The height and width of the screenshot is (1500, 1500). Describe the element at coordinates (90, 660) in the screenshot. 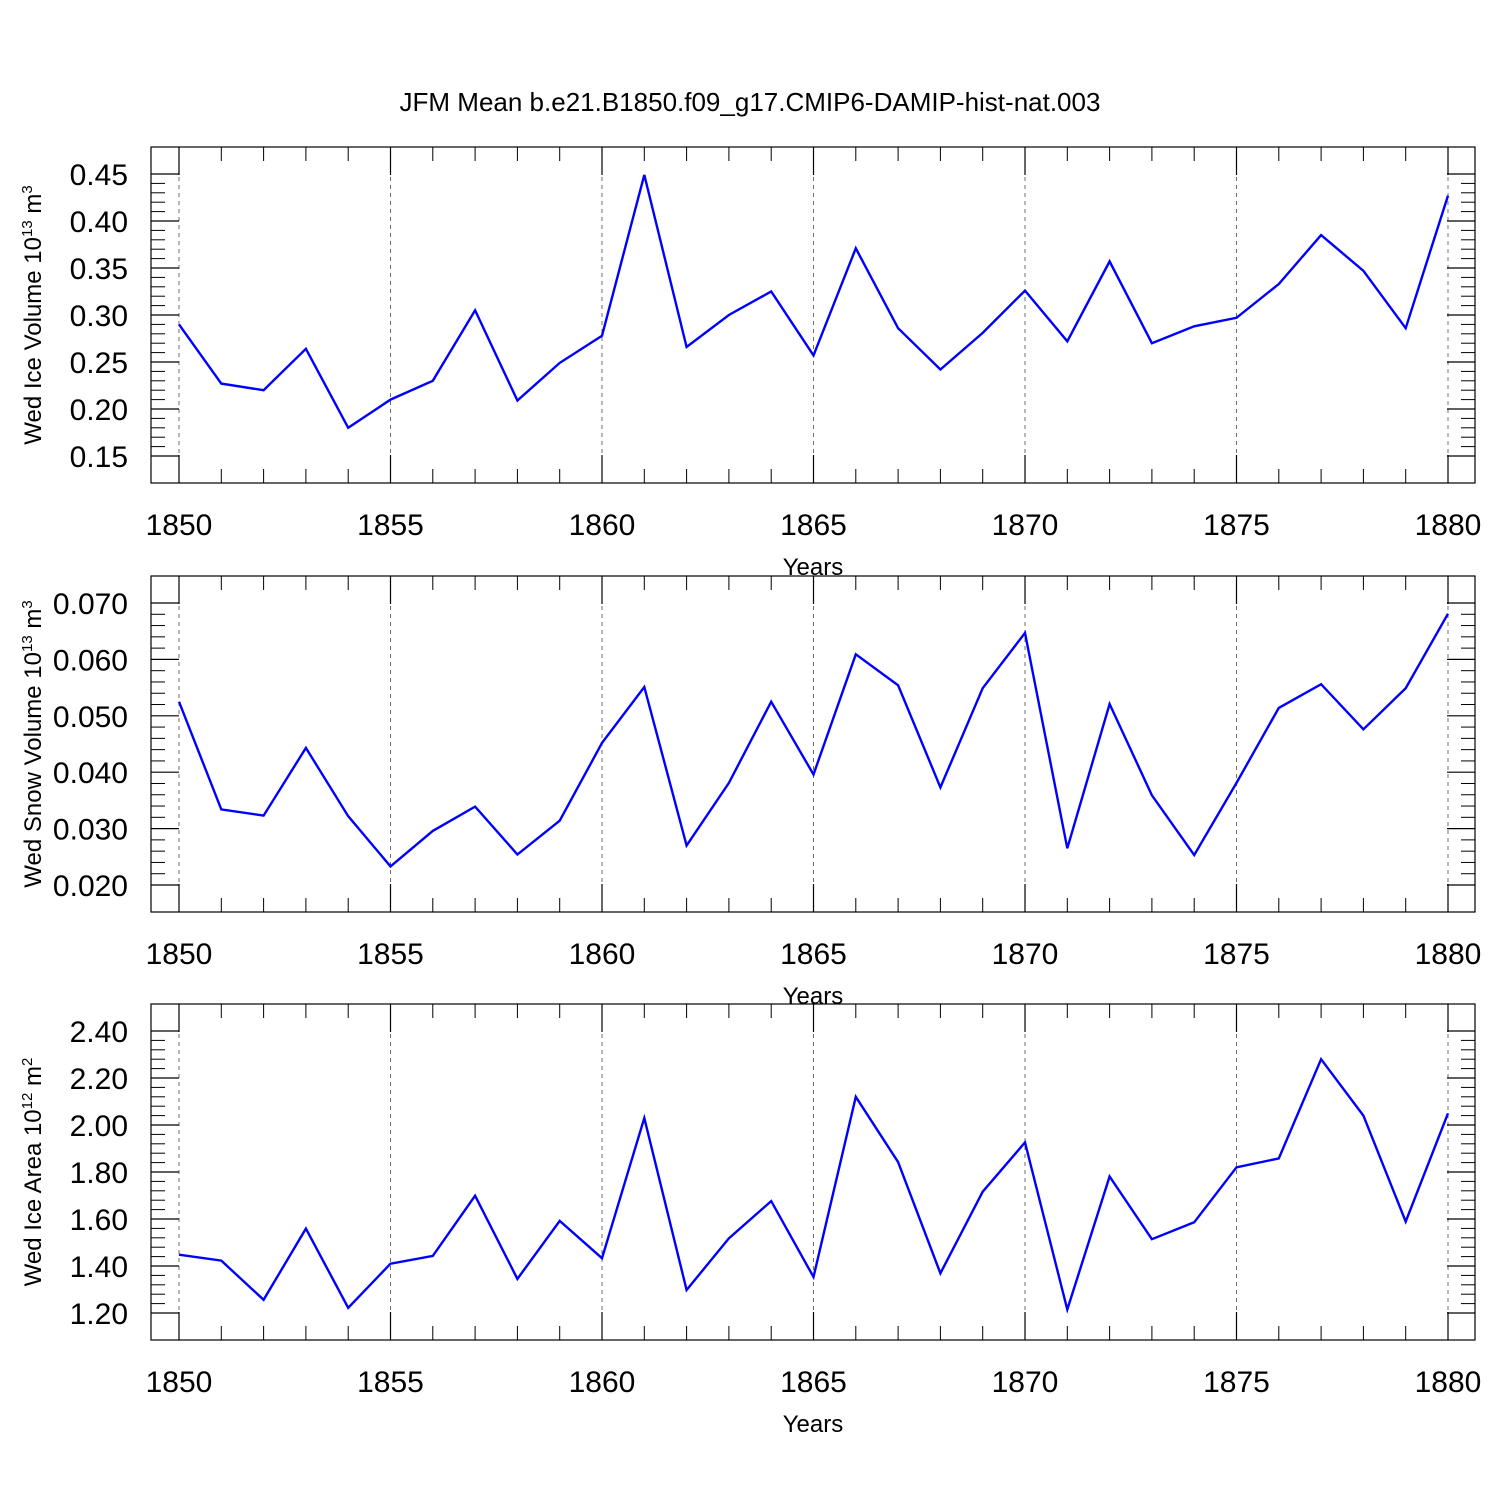

I see `y-tick-label: 0.060` at that location.